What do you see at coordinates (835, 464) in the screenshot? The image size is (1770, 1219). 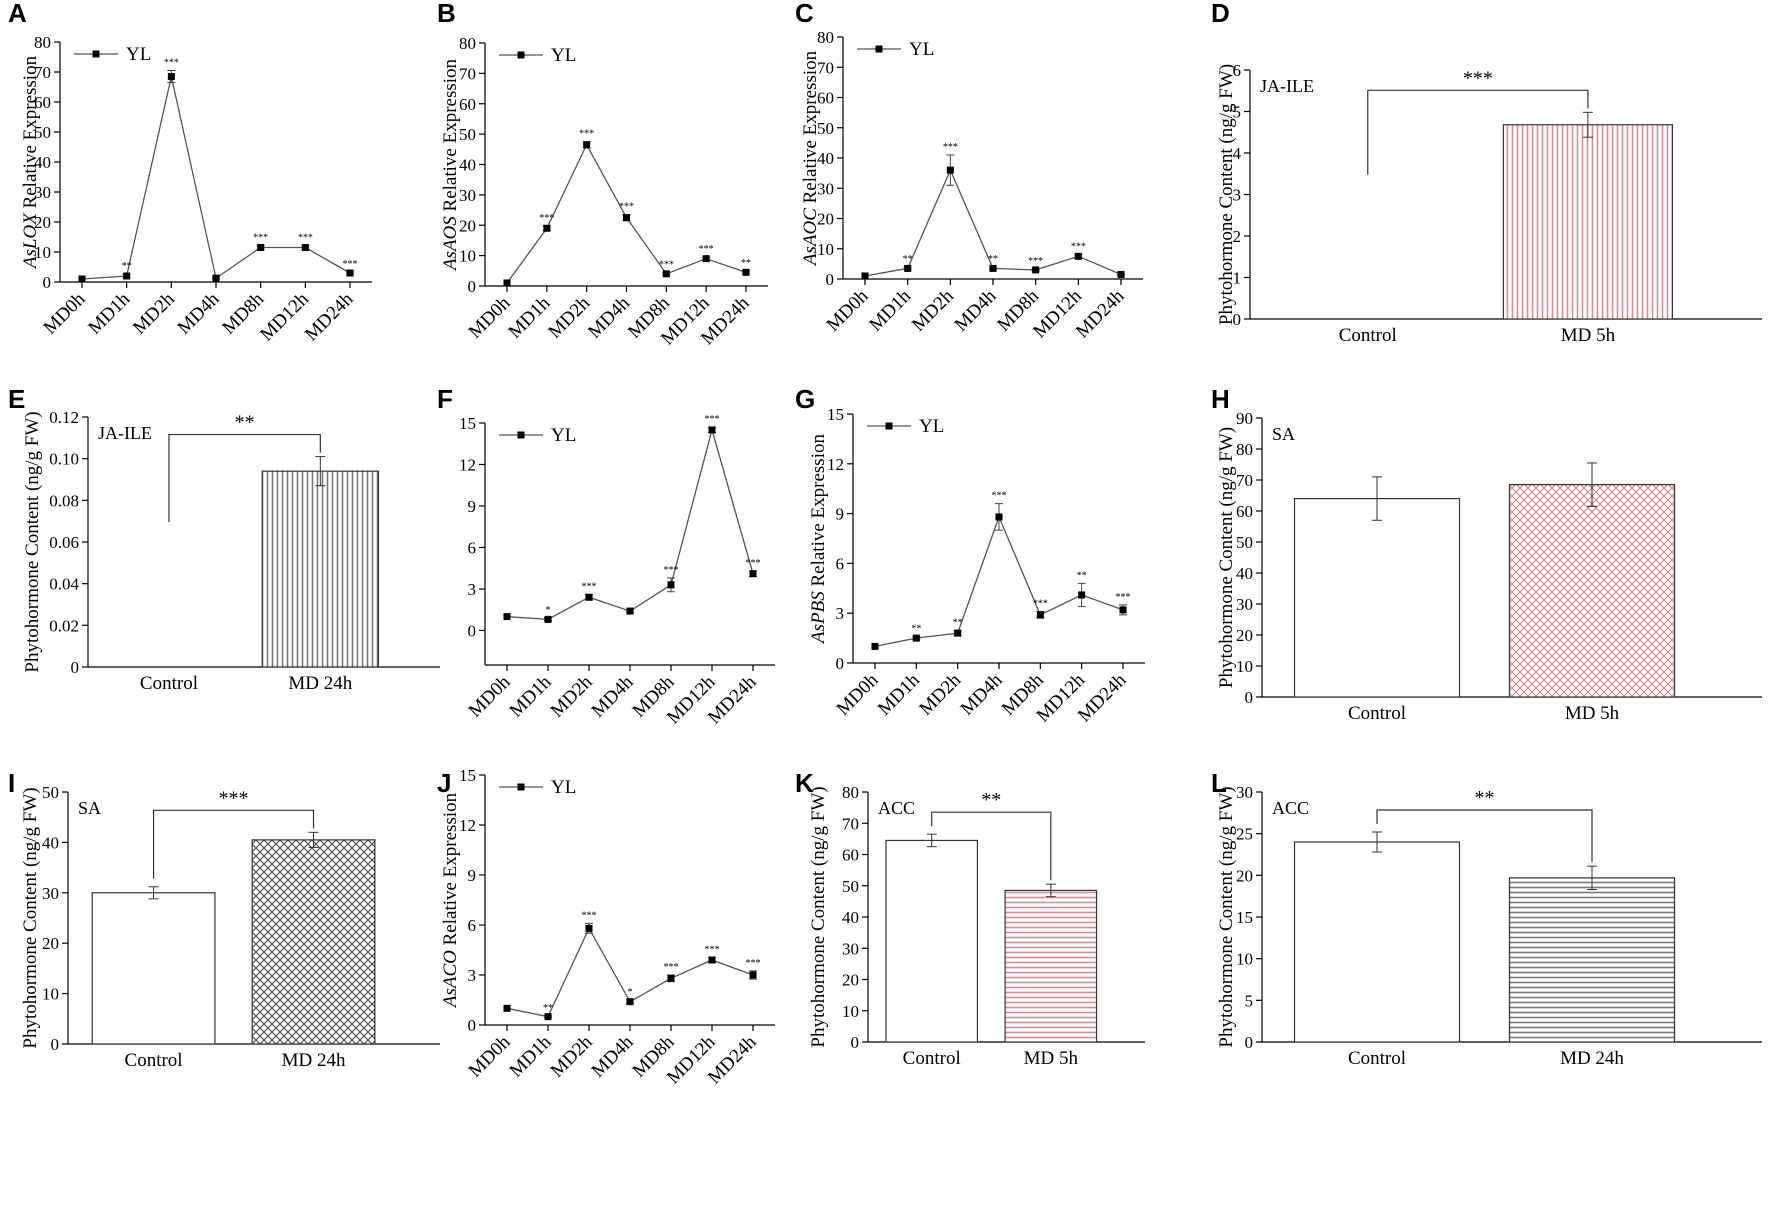 I see `y-tick-label: 12` at bounding box center [835, 464].